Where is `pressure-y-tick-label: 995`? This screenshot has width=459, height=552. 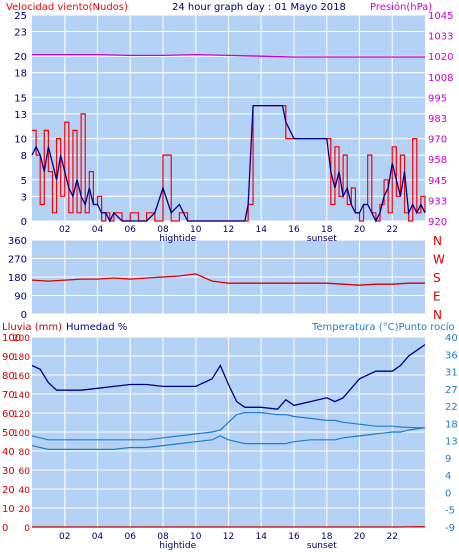 pressure-y-tick-label: 995 is located at coordinates (437, 98).